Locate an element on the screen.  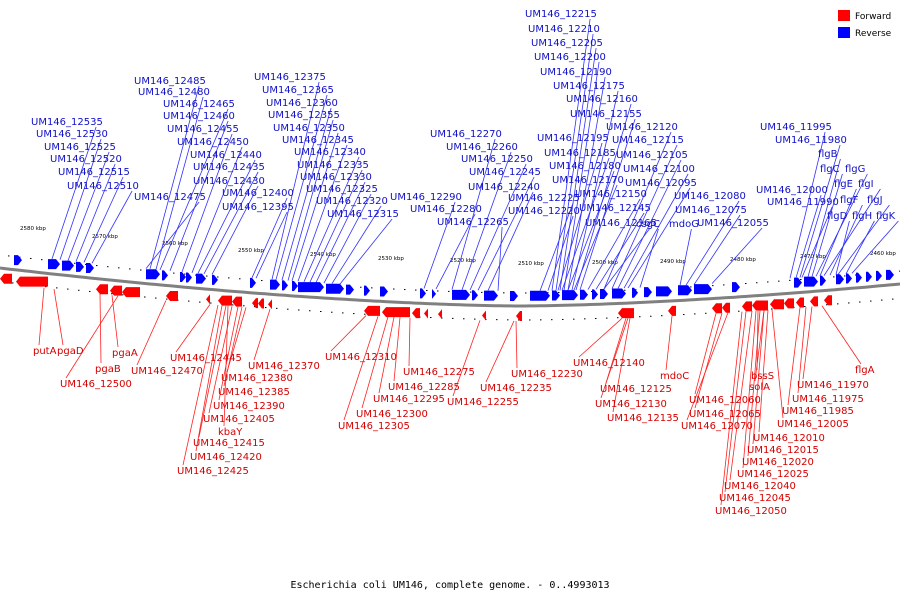
gene-label: UM146_12225 is located at coordinates (544, 198).